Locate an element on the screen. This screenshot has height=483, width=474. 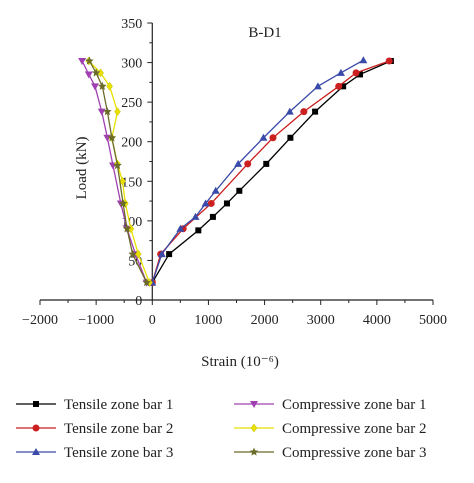
legend-label: Tensile zone bar 3 is located at coordinates (118, 453).